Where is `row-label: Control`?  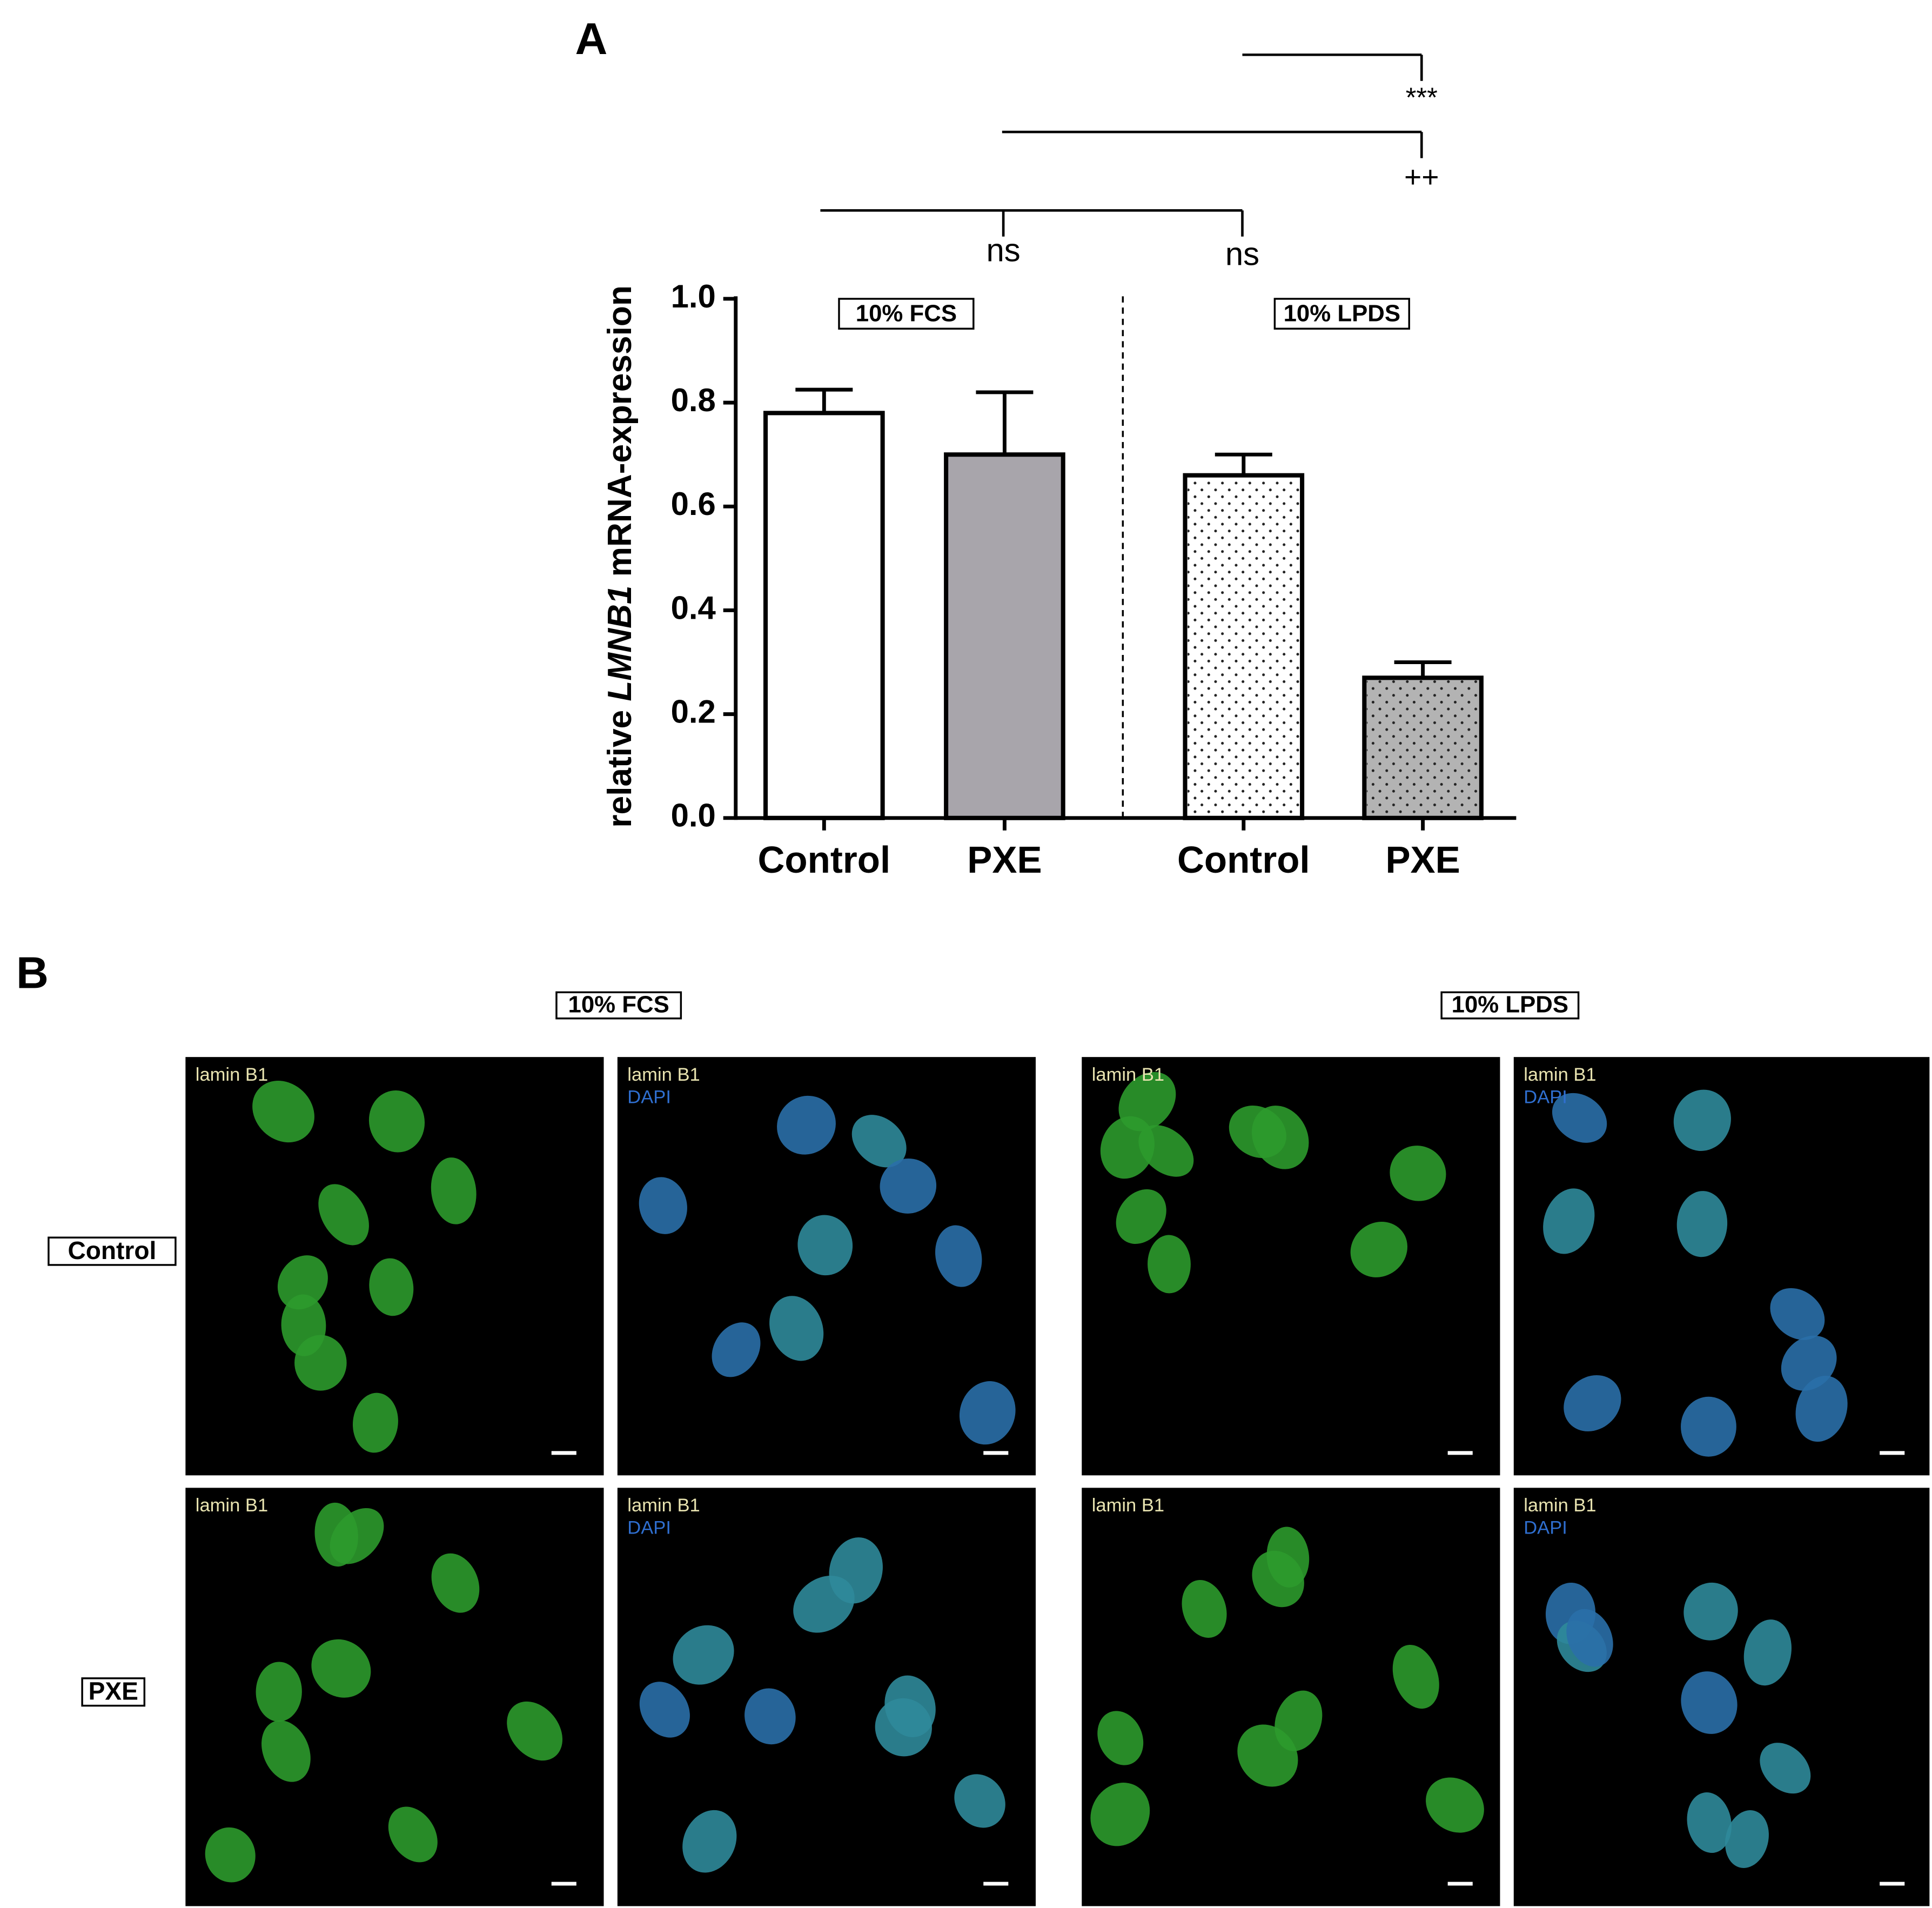
row-label: Control is located at coordinates (112, 1250).